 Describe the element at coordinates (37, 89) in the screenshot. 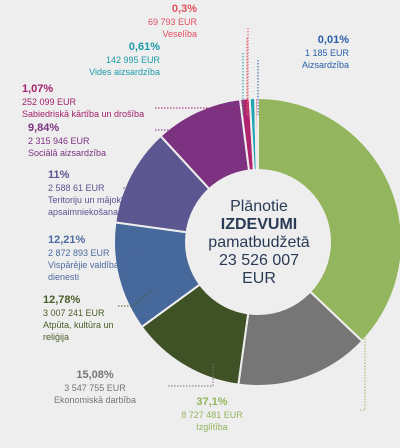

I see `slice-percent-label: 1,07%` at that location.